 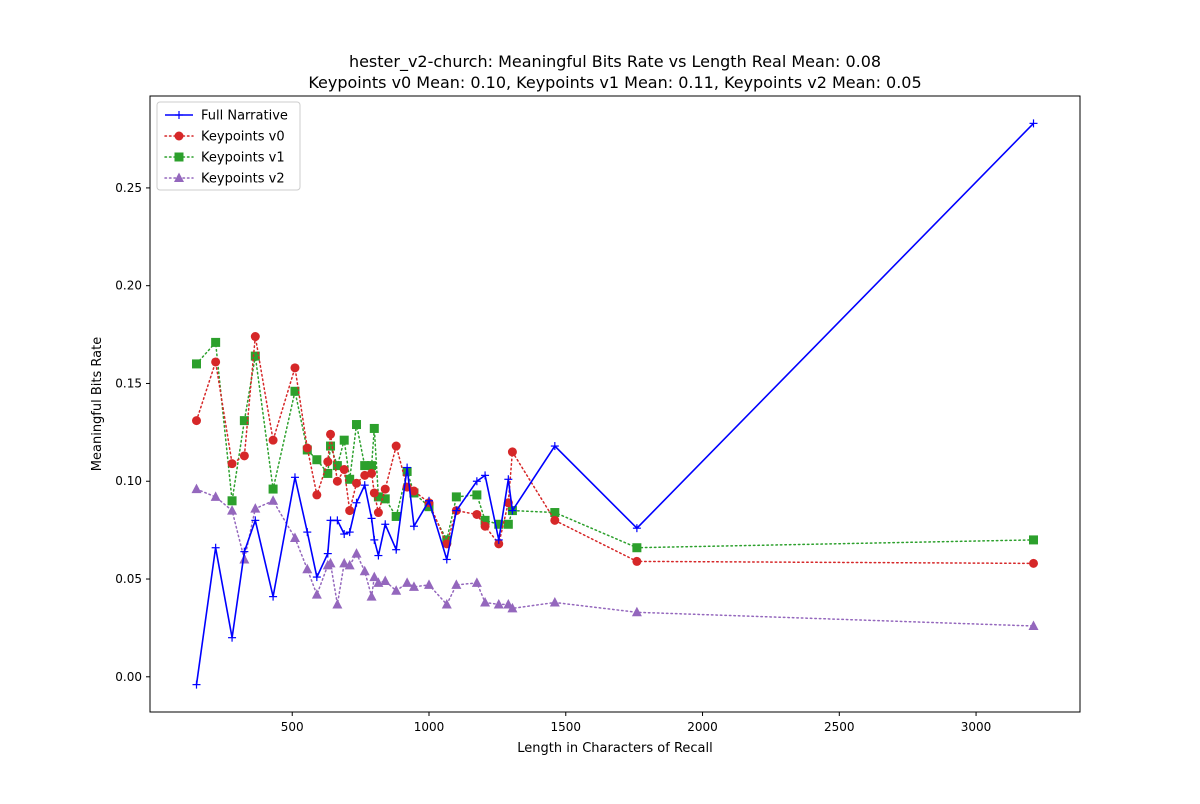 I want to click on y-tick-label: 0.05, so click(x=128, y=579).